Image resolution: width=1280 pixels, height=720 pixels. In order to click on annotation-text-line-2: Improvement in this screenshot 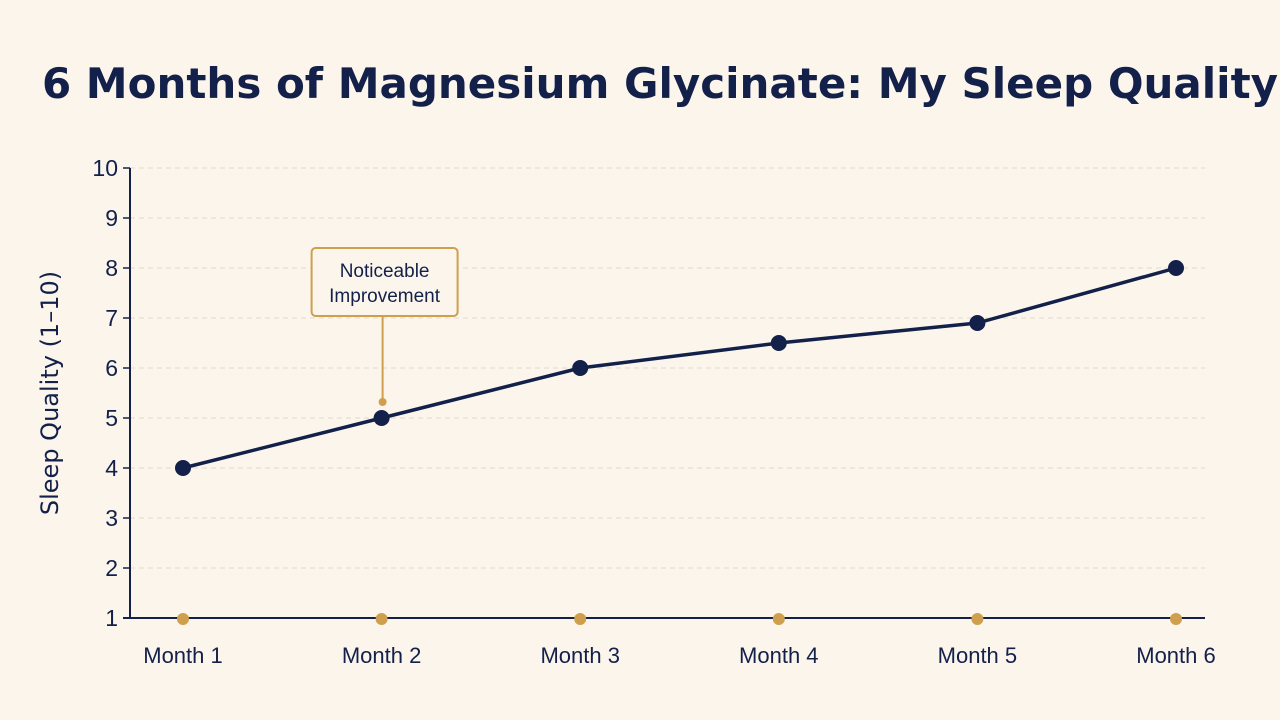, I will do `click(385, 296)`.